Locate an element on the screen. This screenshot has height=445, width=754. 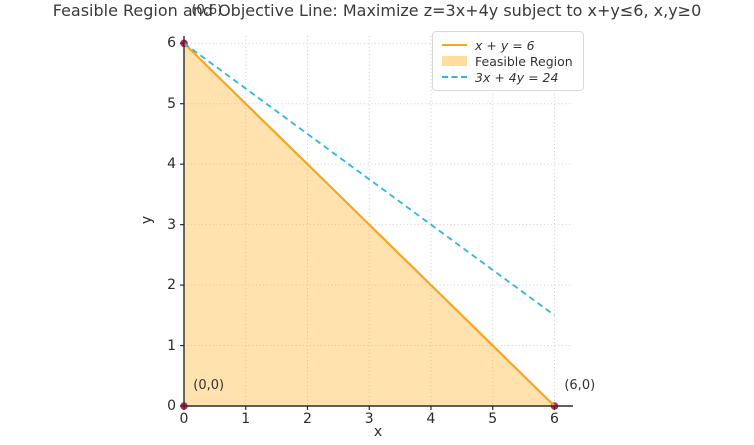
x-tick-label: 0 is located at coordinates (184, 419).